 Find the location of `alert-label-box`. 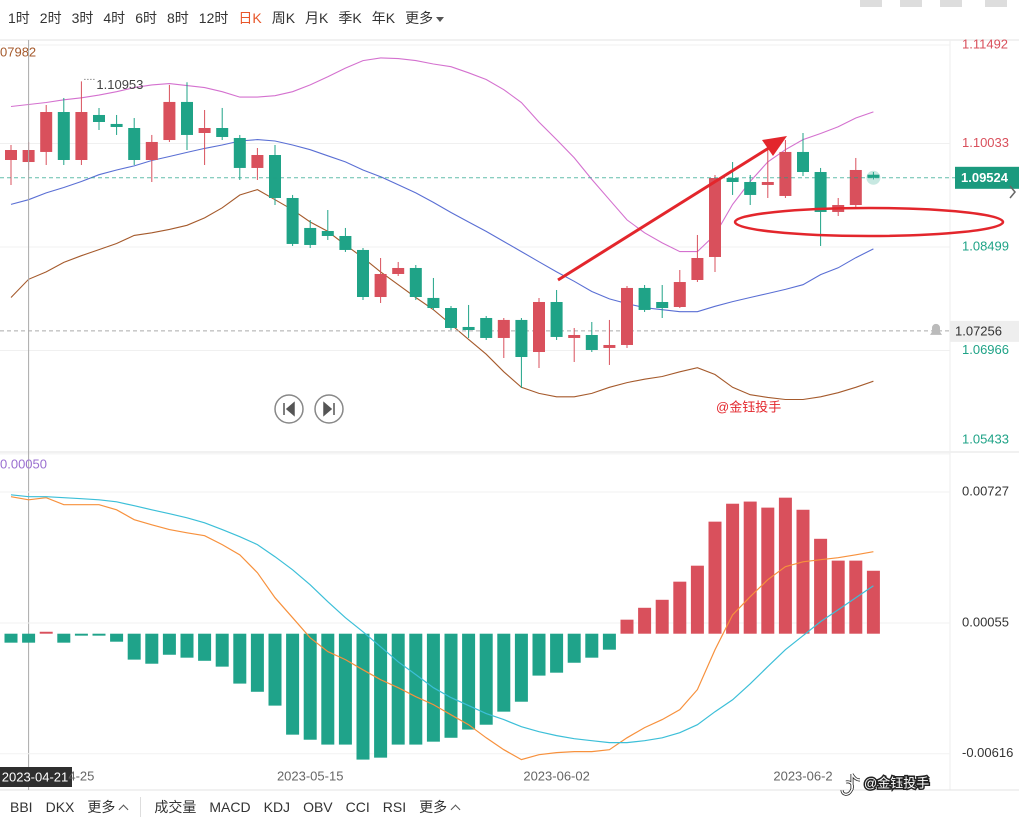

alert-label-box is located at coordinates (984, 331).